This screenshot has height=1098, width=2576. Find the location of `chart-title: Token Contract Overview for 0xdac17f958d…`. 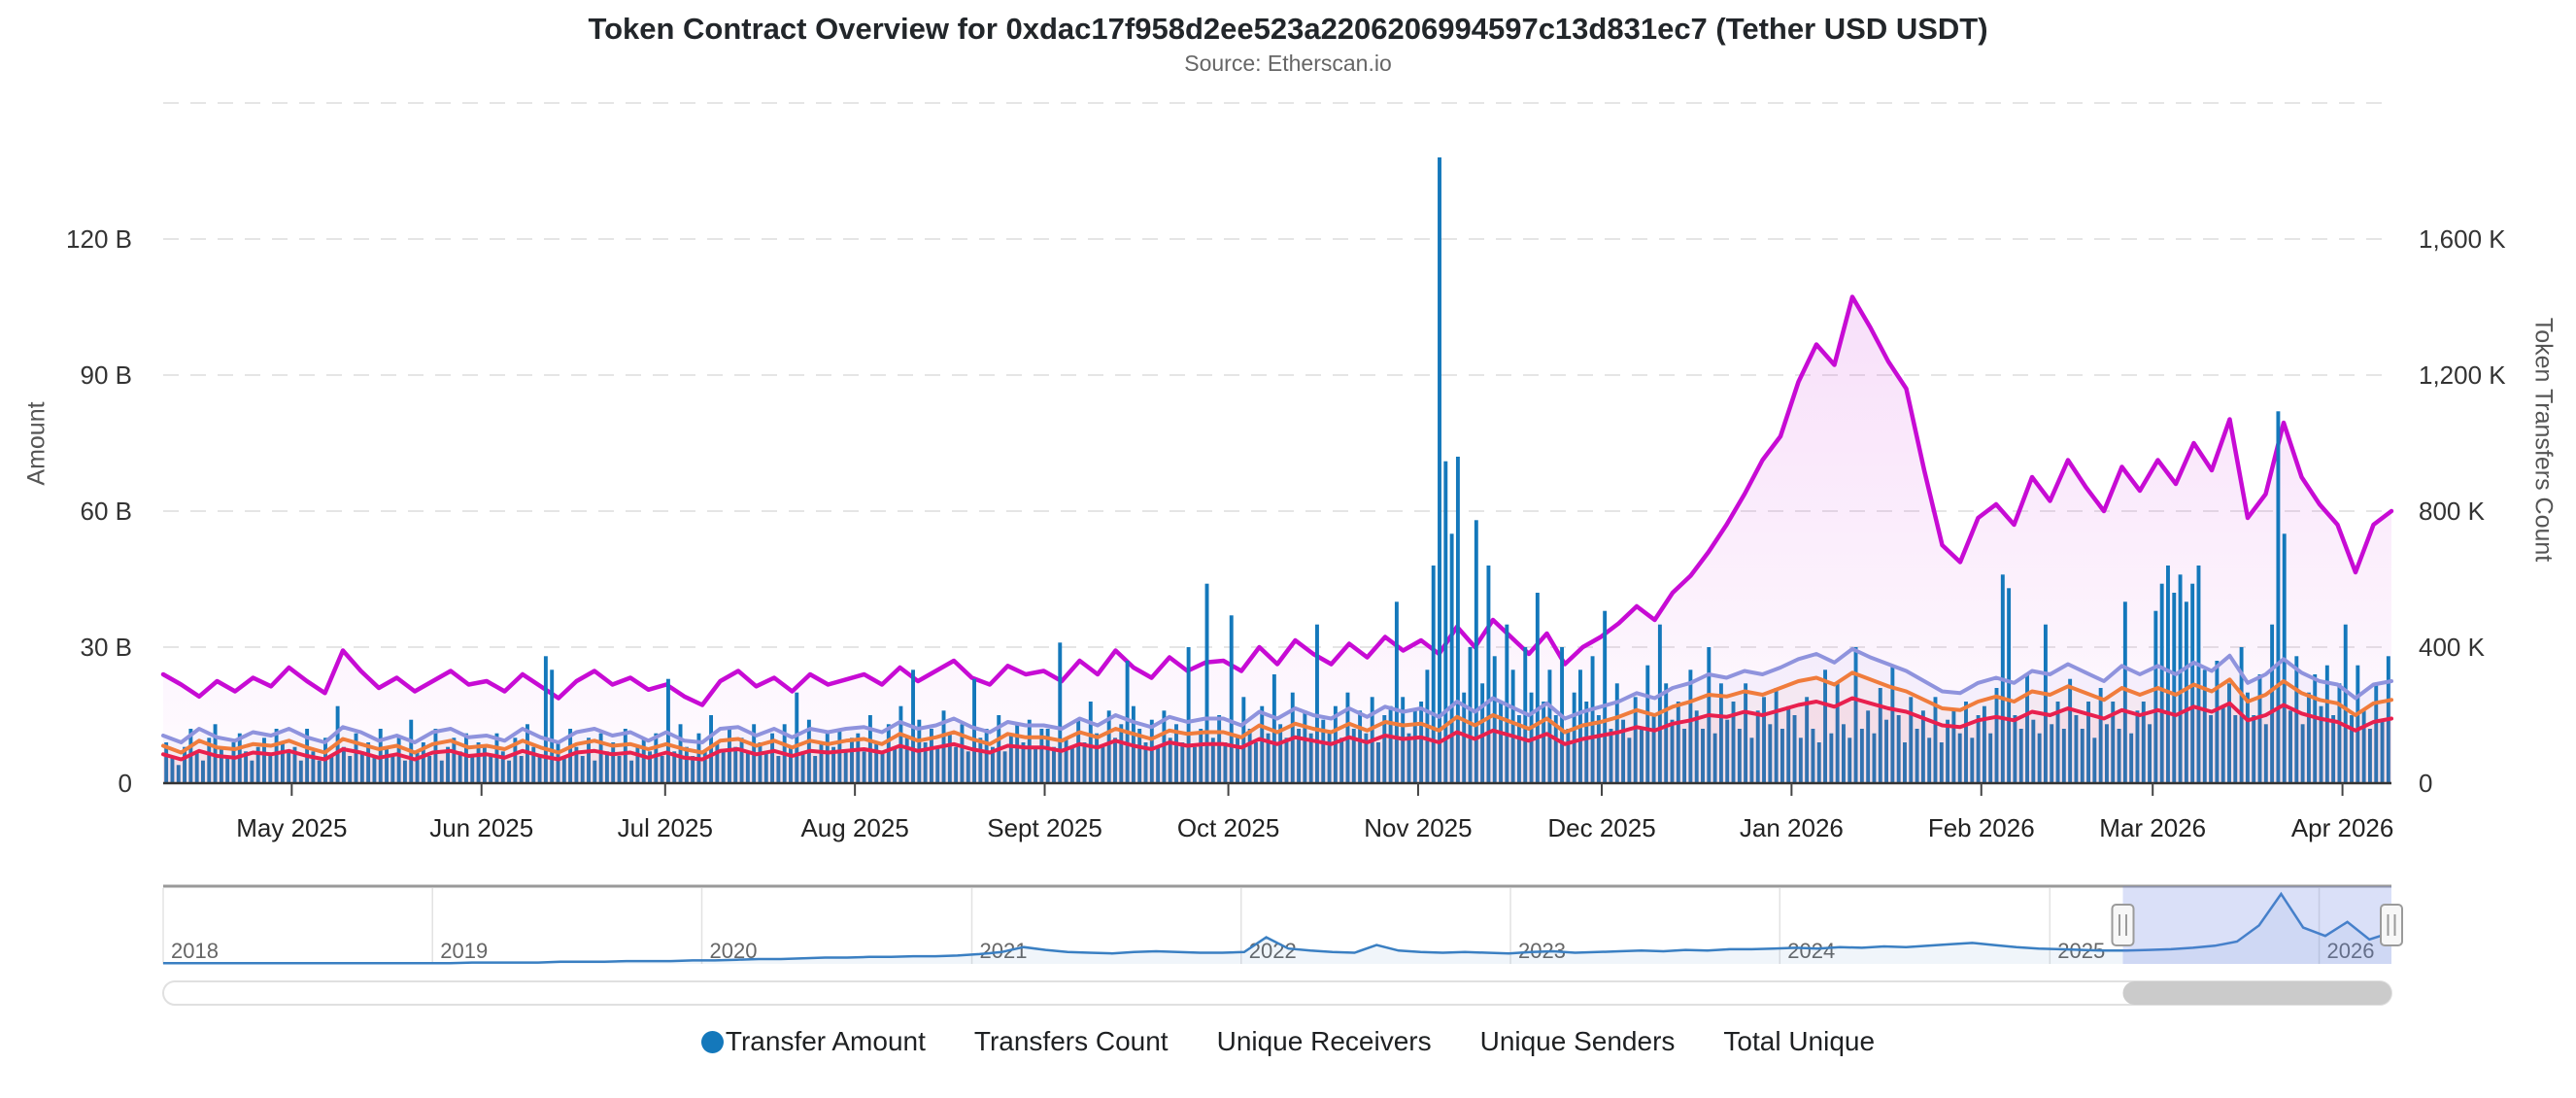

chart-title: Token Contract Overview for 0xdac17f958d… is located at coordinates (1288, 29).